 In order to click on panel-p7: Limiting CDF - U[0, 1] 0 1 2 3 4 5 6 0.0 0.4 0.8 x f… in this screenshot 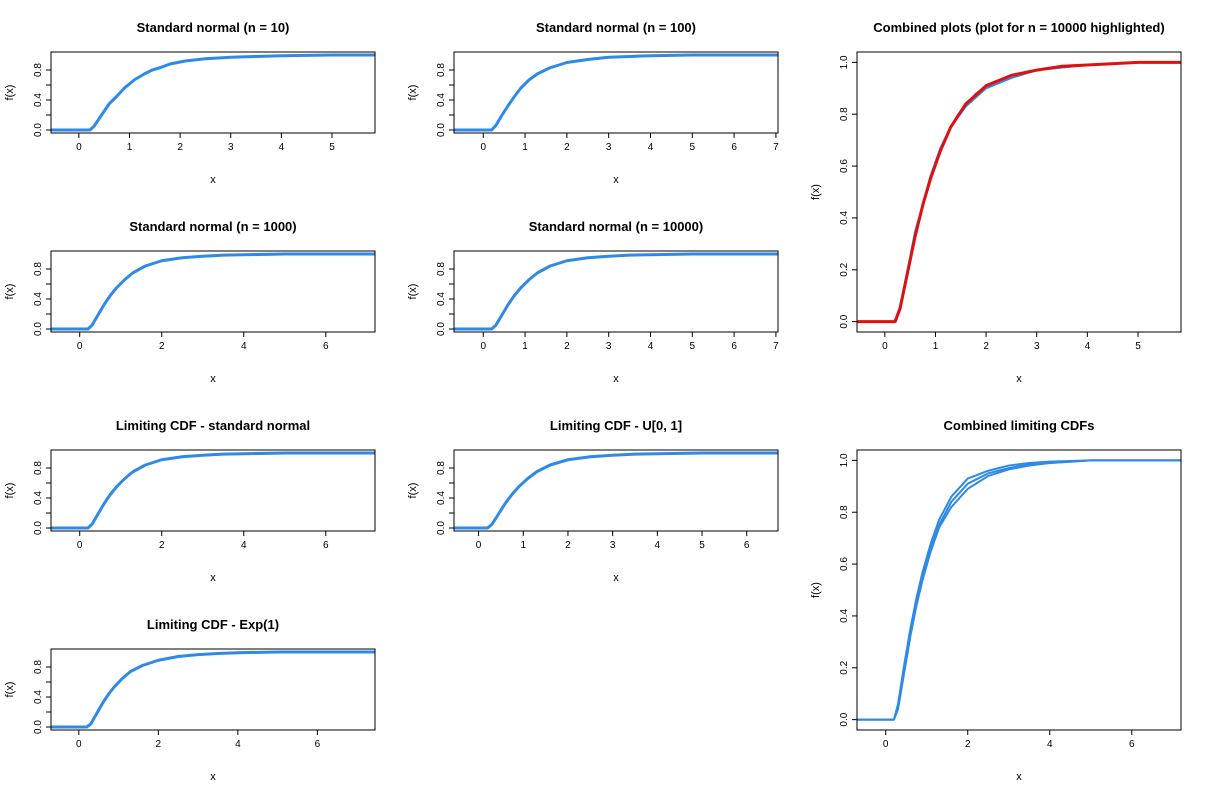, I will do `click(593, 501)`.